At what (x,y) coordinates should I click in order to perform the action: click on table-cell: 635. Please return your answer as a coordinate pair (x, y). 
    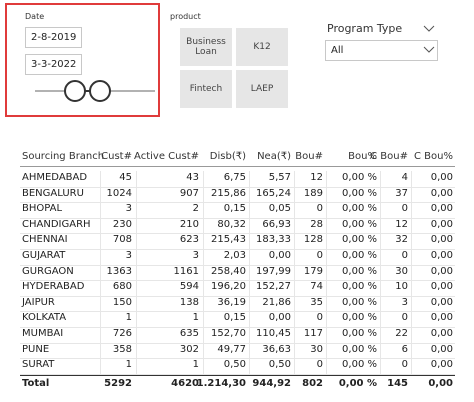
    Looking at the image, I should click on (189, 333).